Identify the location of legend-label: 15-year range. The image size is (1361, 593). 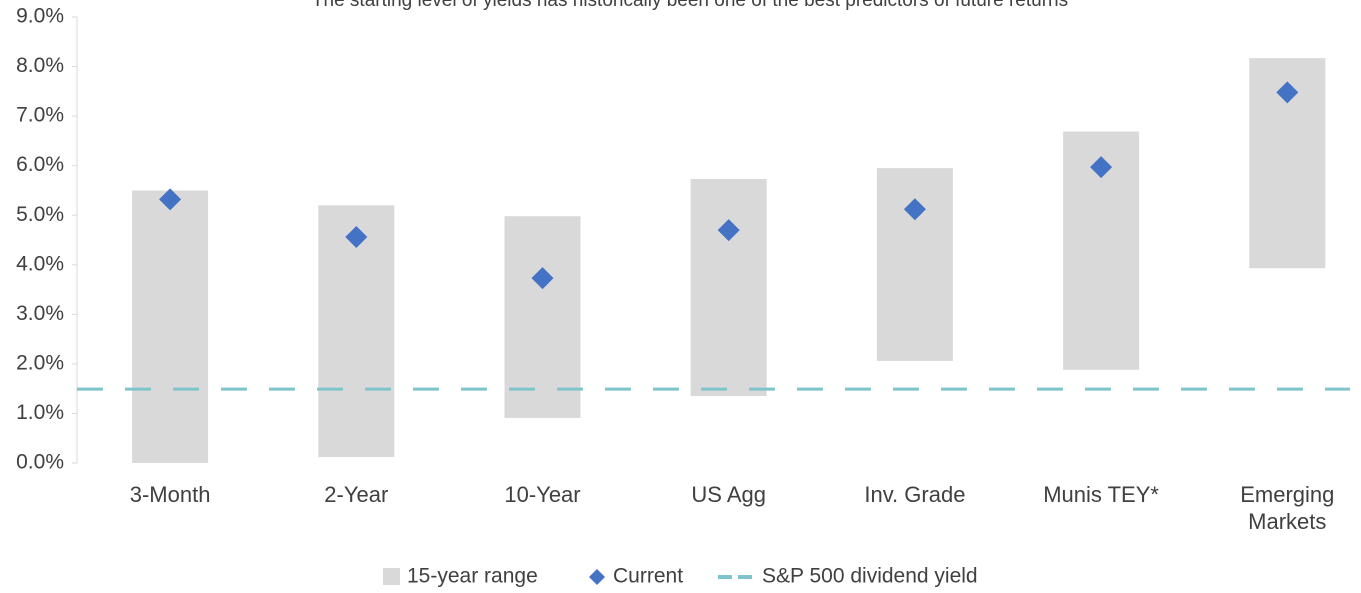
(472, 576).